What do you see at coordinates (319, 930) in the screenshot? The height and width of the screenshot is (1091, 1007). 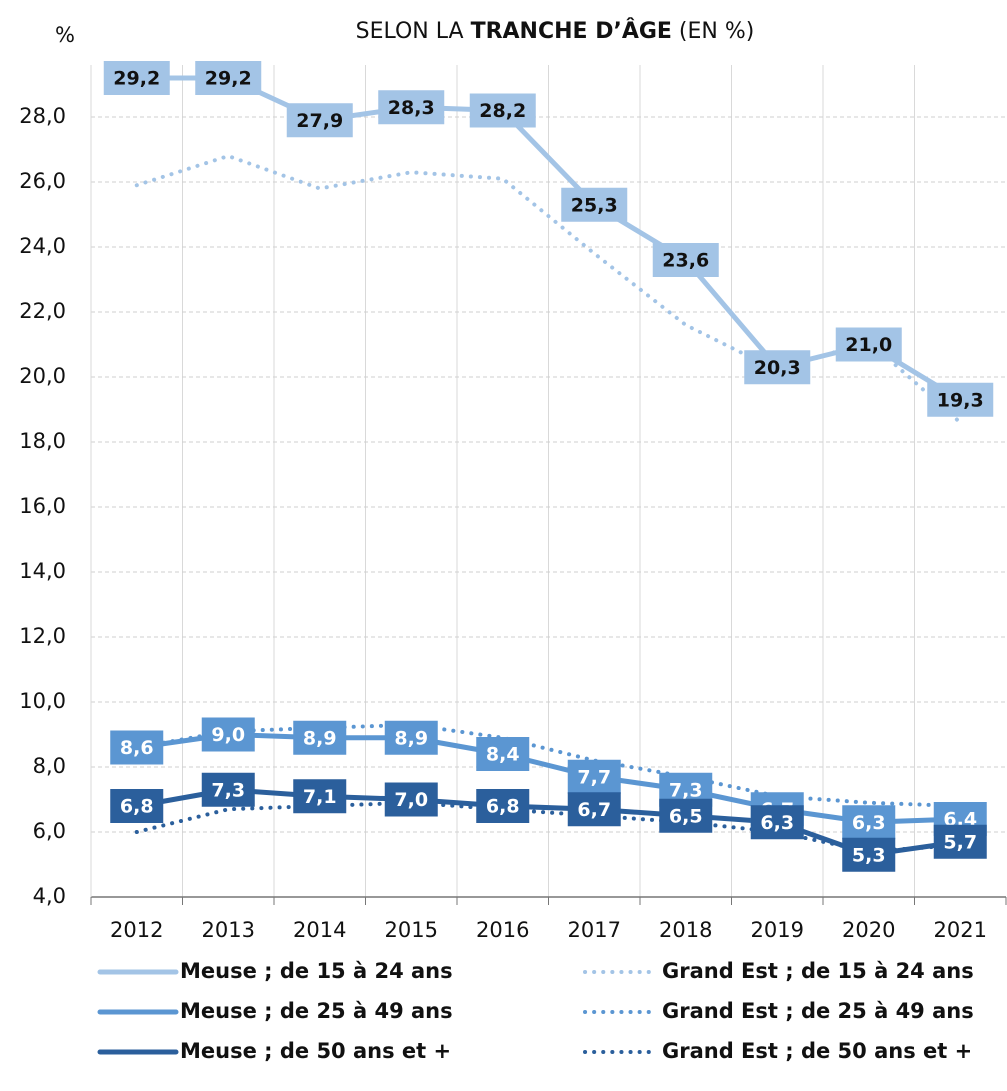 I see `x-tick-label: 2014` at bounding box center [319, 930].